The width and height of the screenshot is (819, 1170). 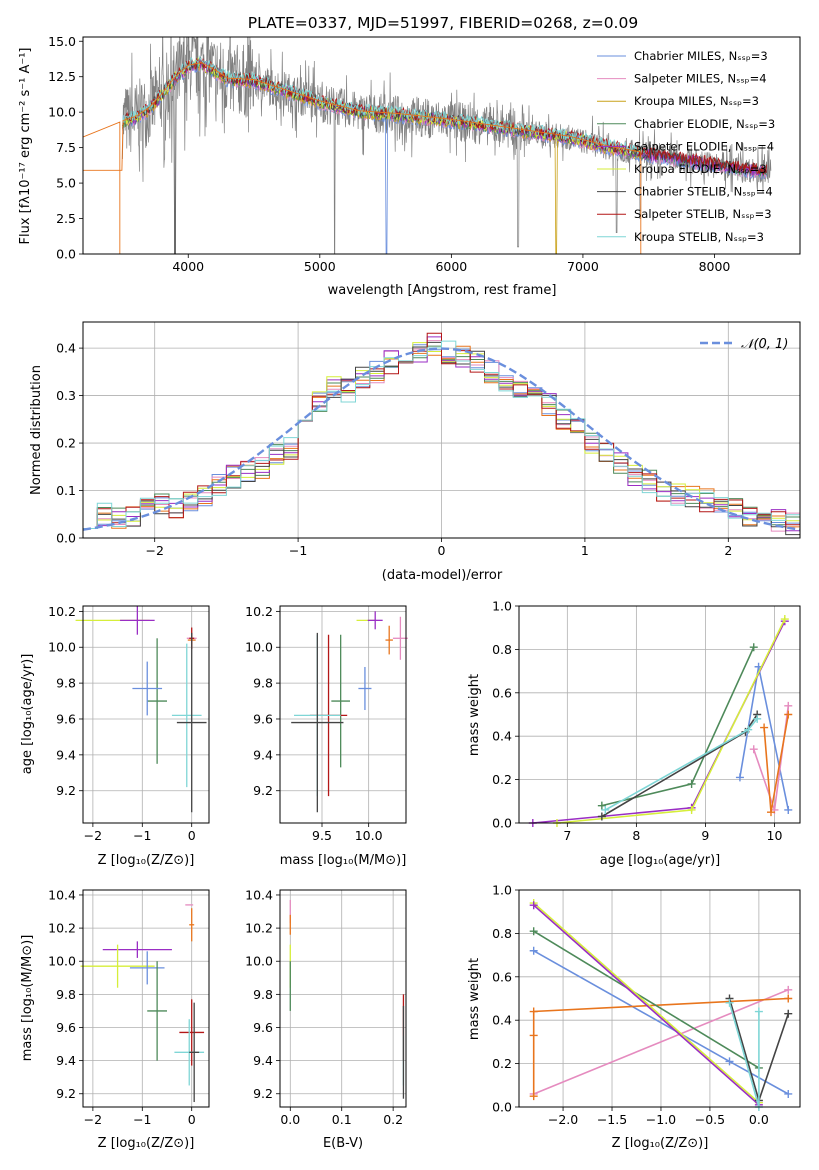 I want to click on legend-label-normal: 𝒩(0, 1), so click(x=764, y=344).